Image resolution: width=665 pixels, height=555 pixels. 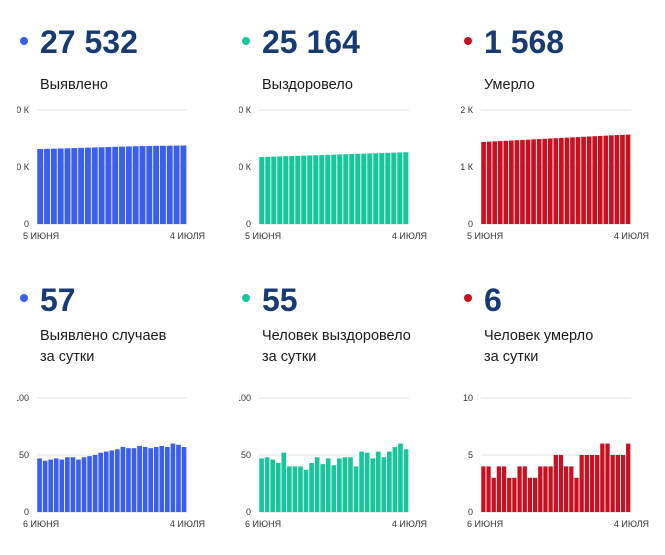 I want to click on card-recovered-total: 25 164 Выздоровело 40 К 20 К 0 5 ИЮНЯ 4 ИЮЛЯ, so click(x=338, y=141).